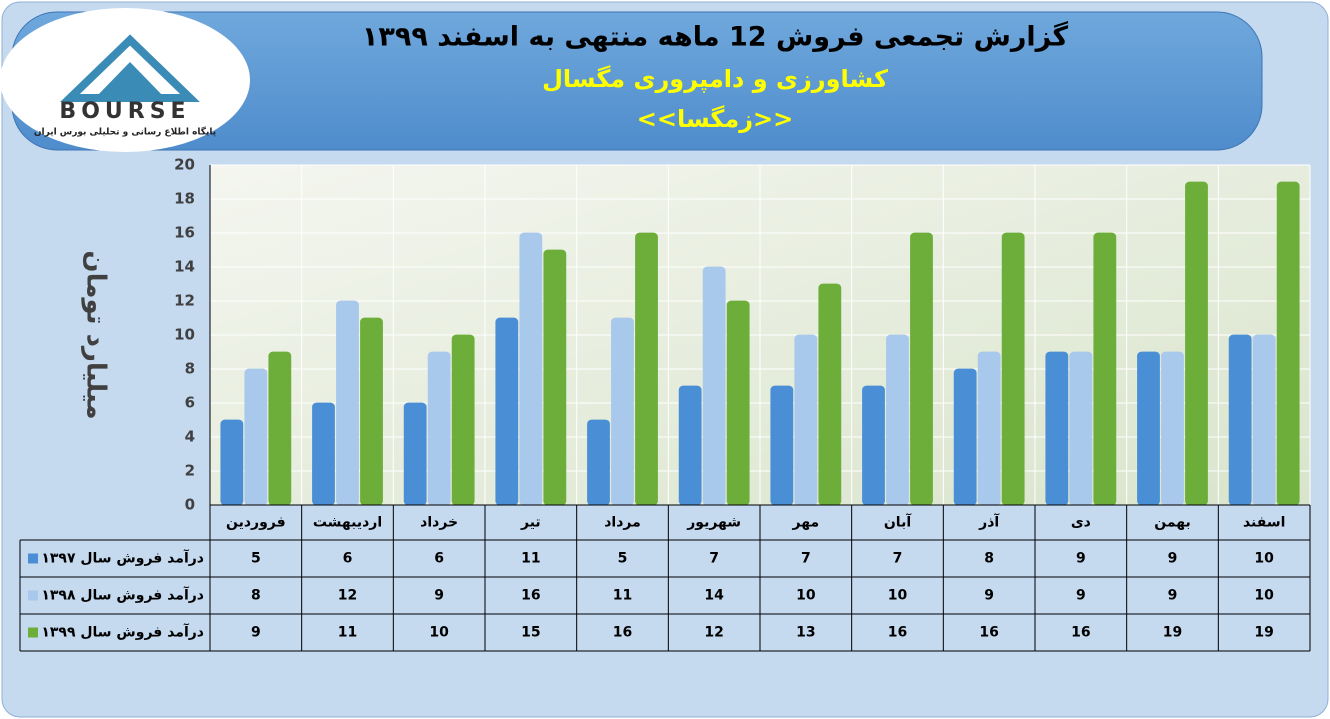 This screenshot has width=1330, height=719. I want to click on x-tick-label: فروردین, so click(256, 523).